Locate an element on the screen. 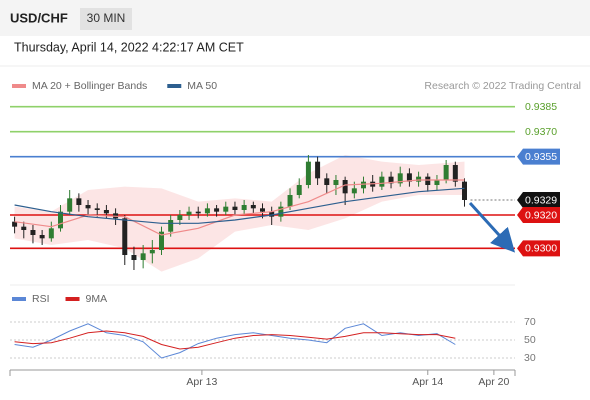 Image resolution: width=590 pixels, height=400 pixels. level-label: 0.9320 is located at coordinates (541, 215).